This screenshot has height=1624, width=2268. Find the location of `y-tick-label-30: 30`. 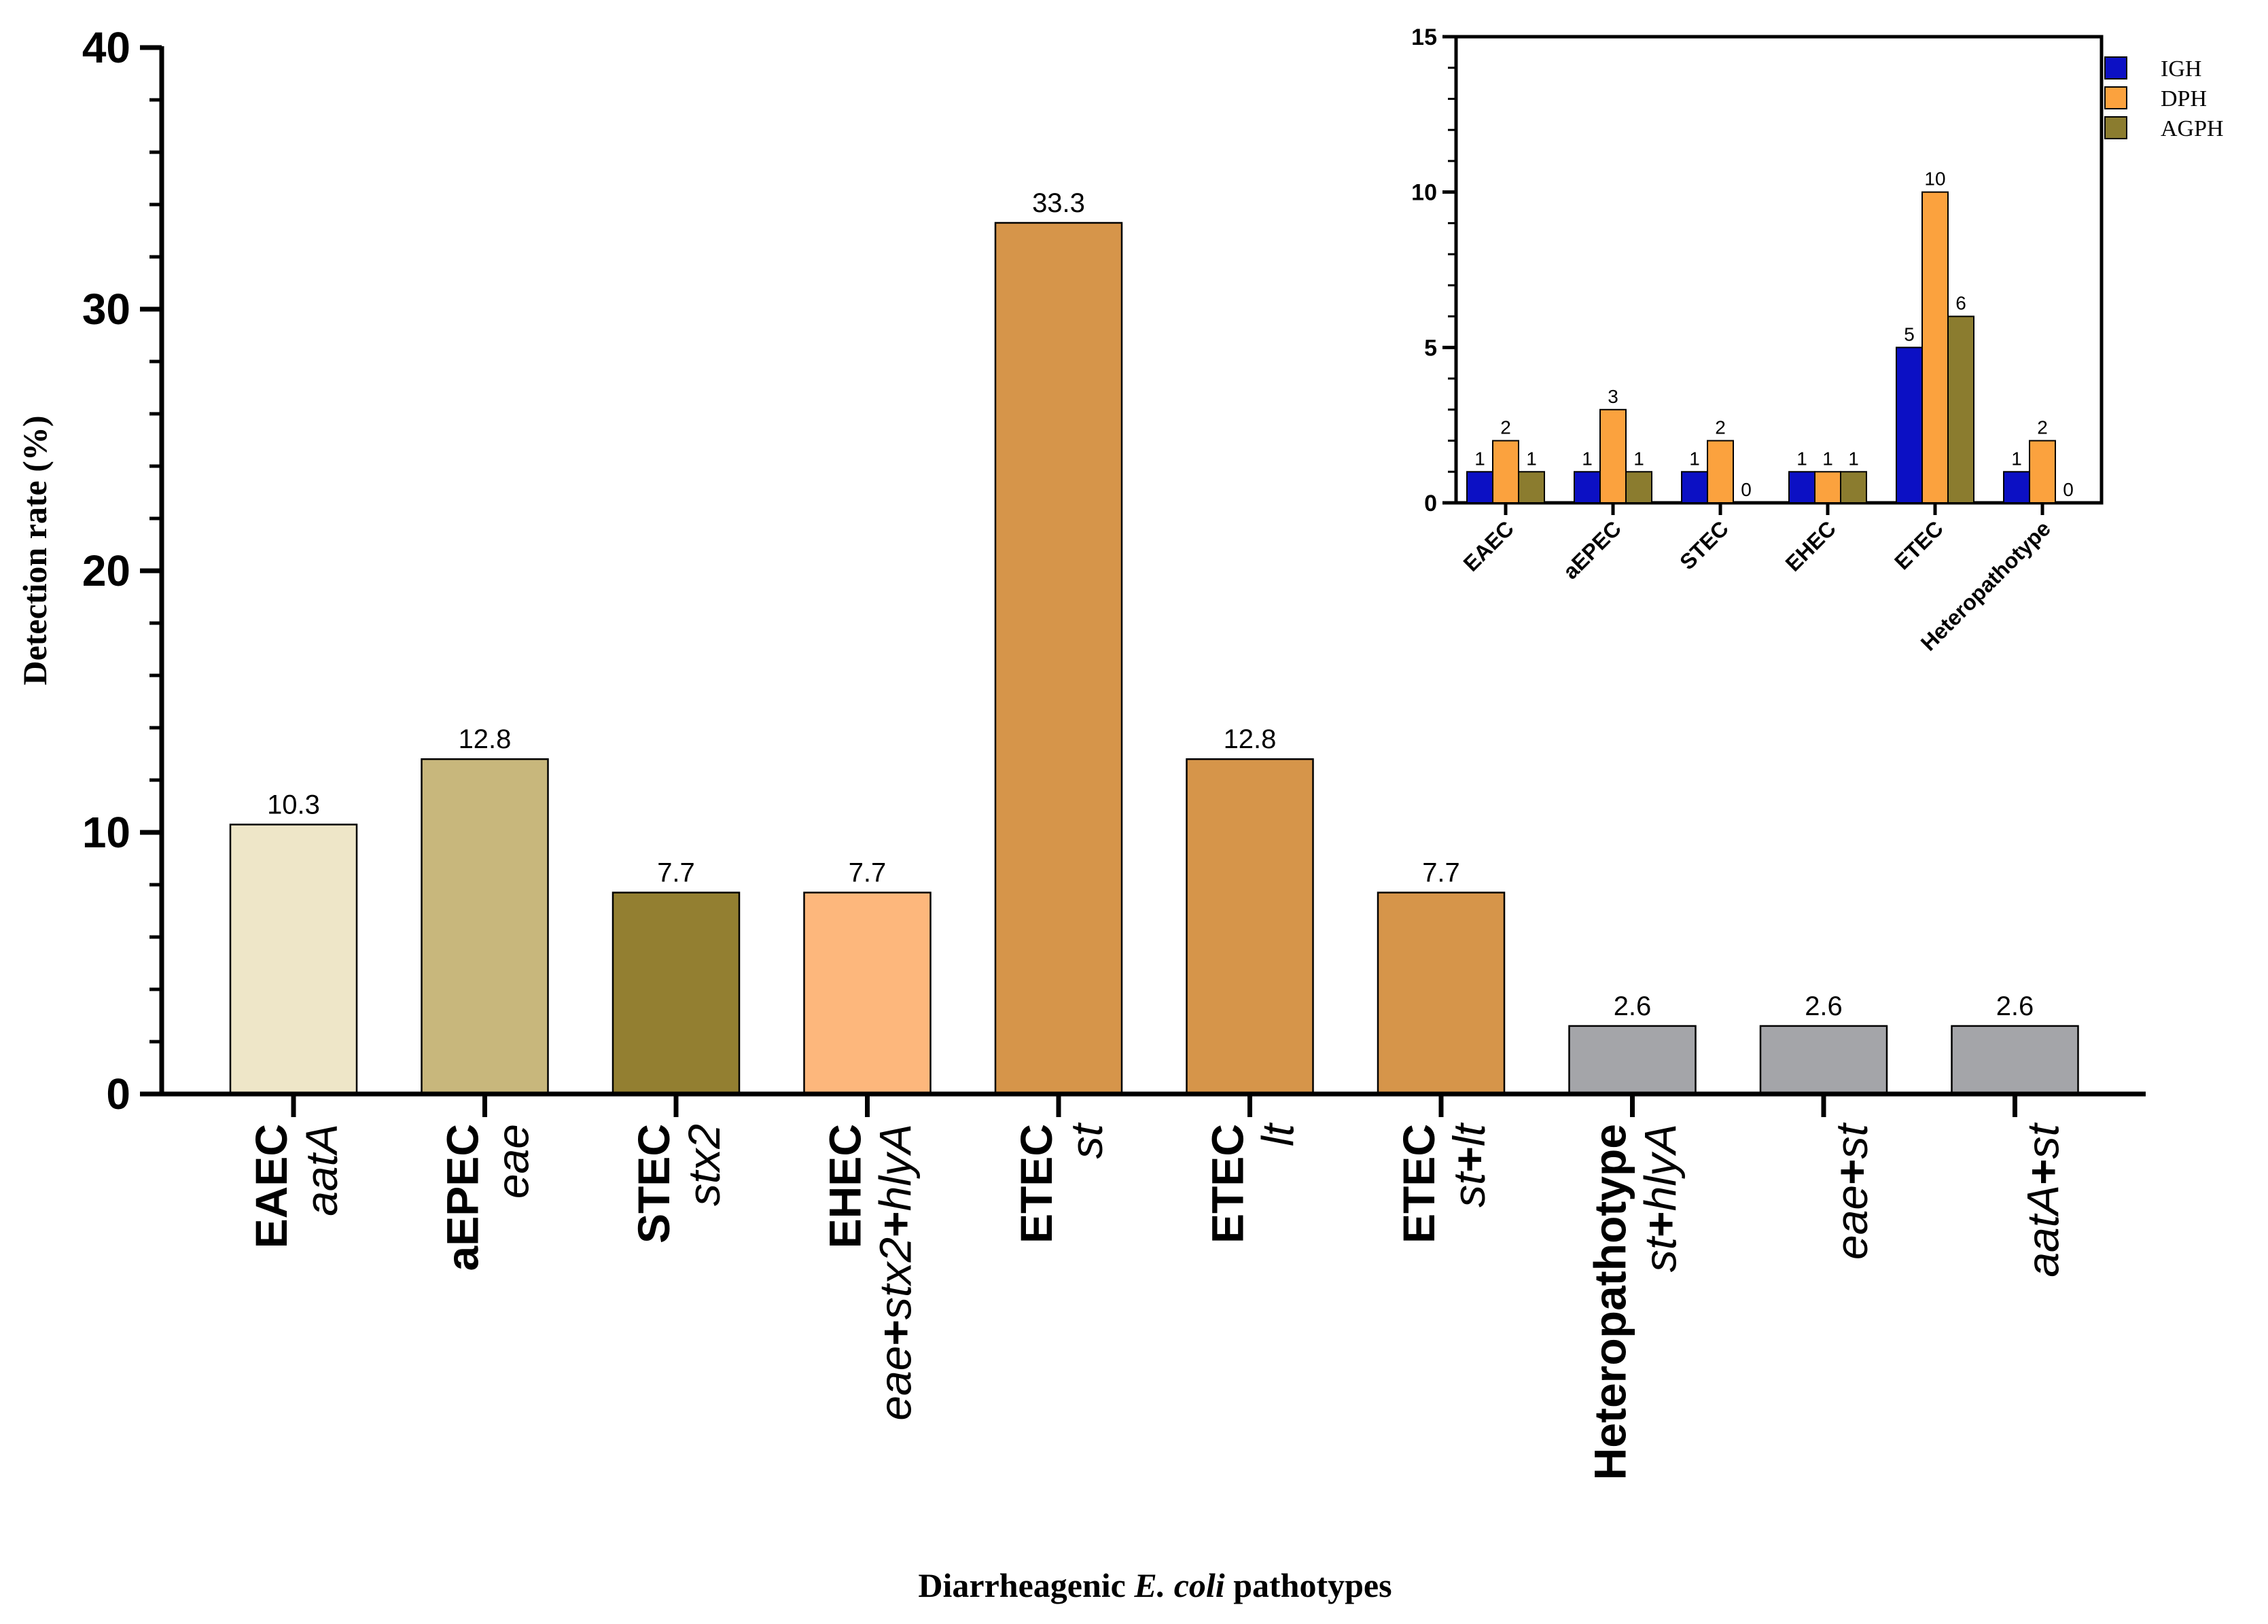

y-tick-label-30: 30 is located at coordinates (106, 309).